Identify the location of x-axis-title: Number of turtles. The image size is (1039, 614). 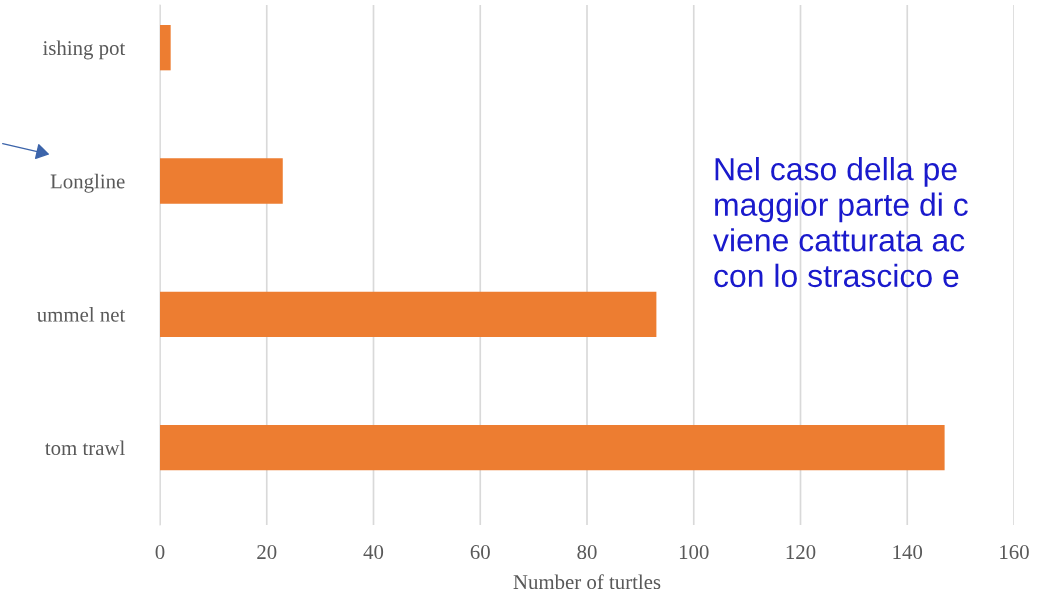
(587, 582).